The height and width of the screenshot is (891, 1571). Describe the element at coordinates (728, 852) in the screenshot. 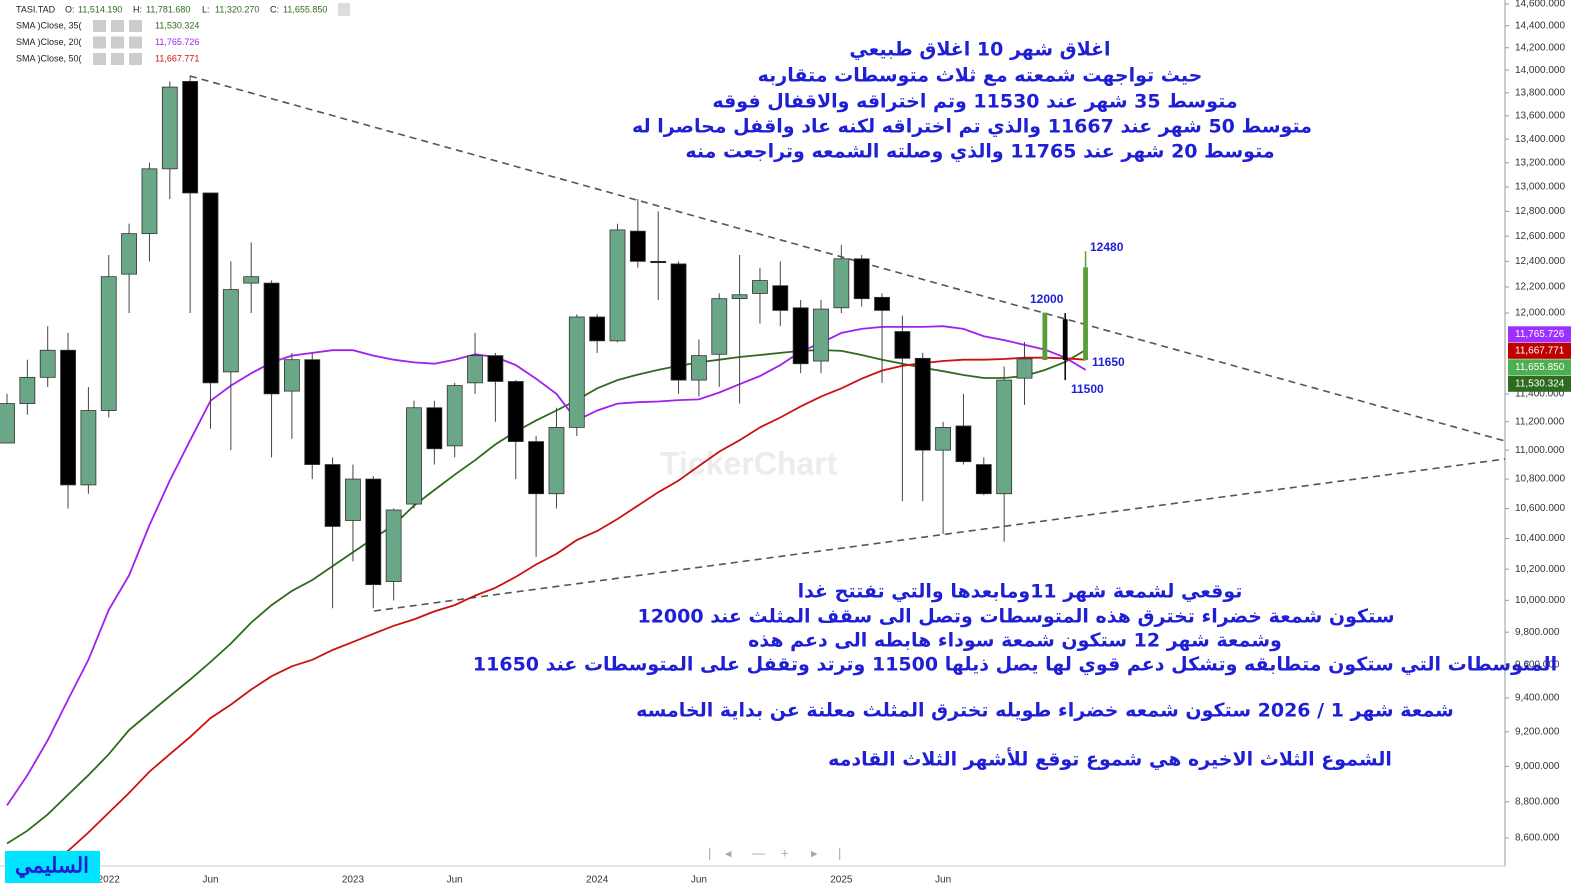

I see `nav-icon: ◂` at that location.